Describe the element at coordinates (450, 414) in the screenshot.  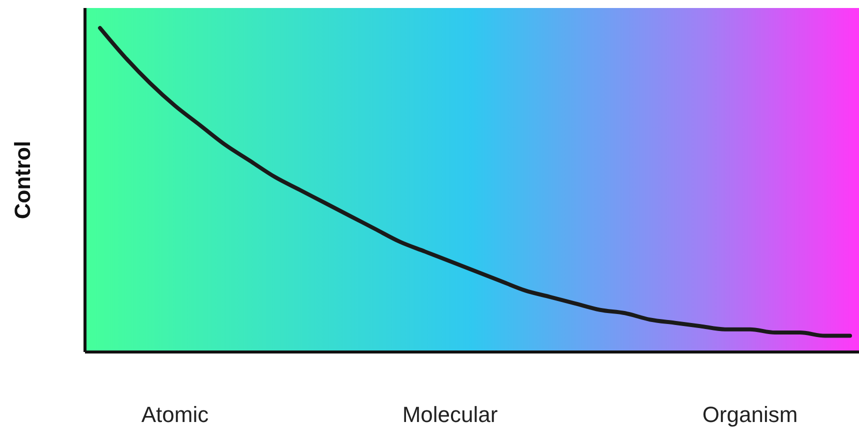
I see `x-tick-label: Molecular` at that location.